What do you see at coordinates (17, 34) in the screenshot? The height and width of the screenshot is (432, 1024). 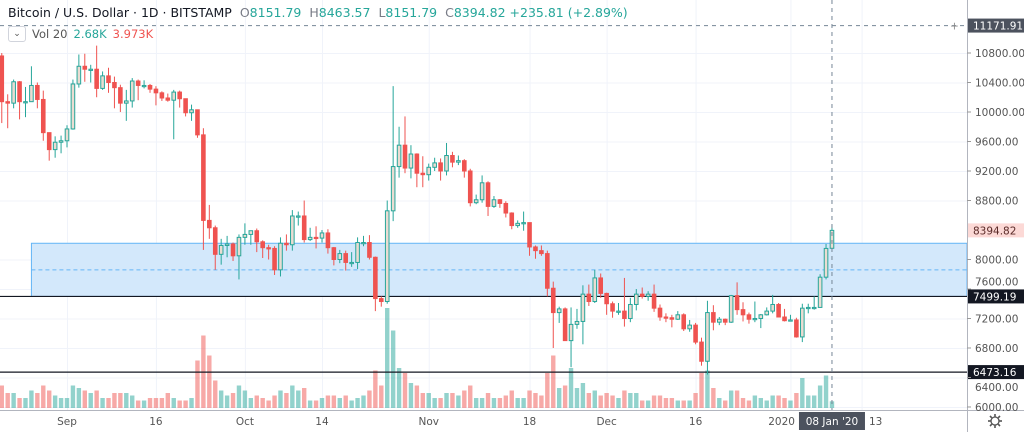 I see `chevron-down-icon: ⌄` at bounding box center [17, 34].